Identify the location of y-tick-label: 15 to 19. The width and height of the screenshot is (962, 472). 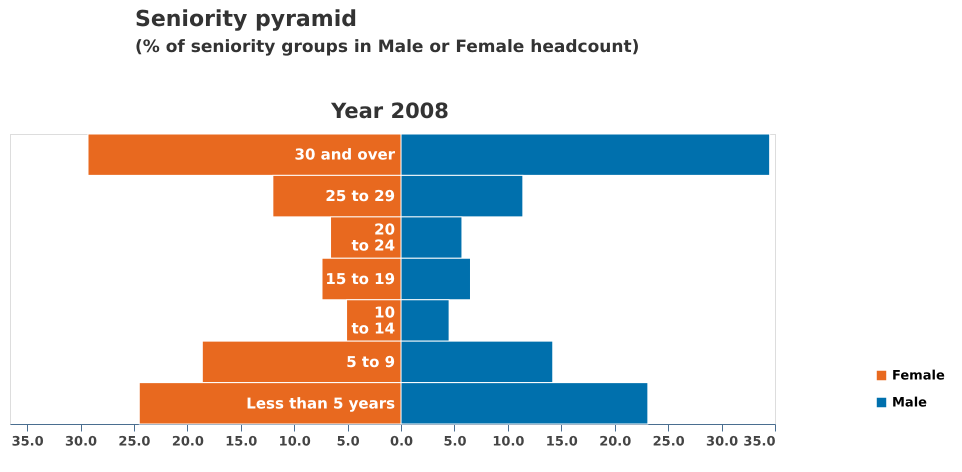
(360, 279).